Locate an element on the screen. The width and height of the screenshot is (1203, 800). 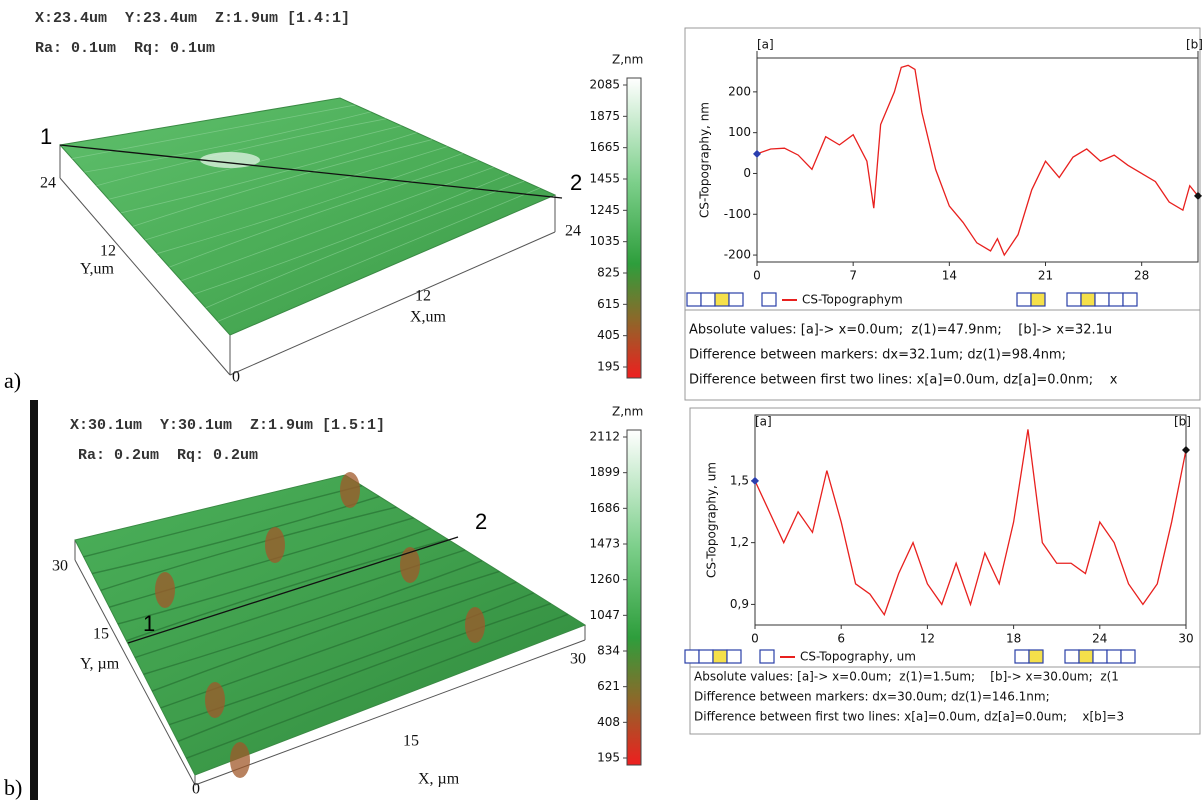
legend-label: CS-Topographym is located at coordinates (852, 300).